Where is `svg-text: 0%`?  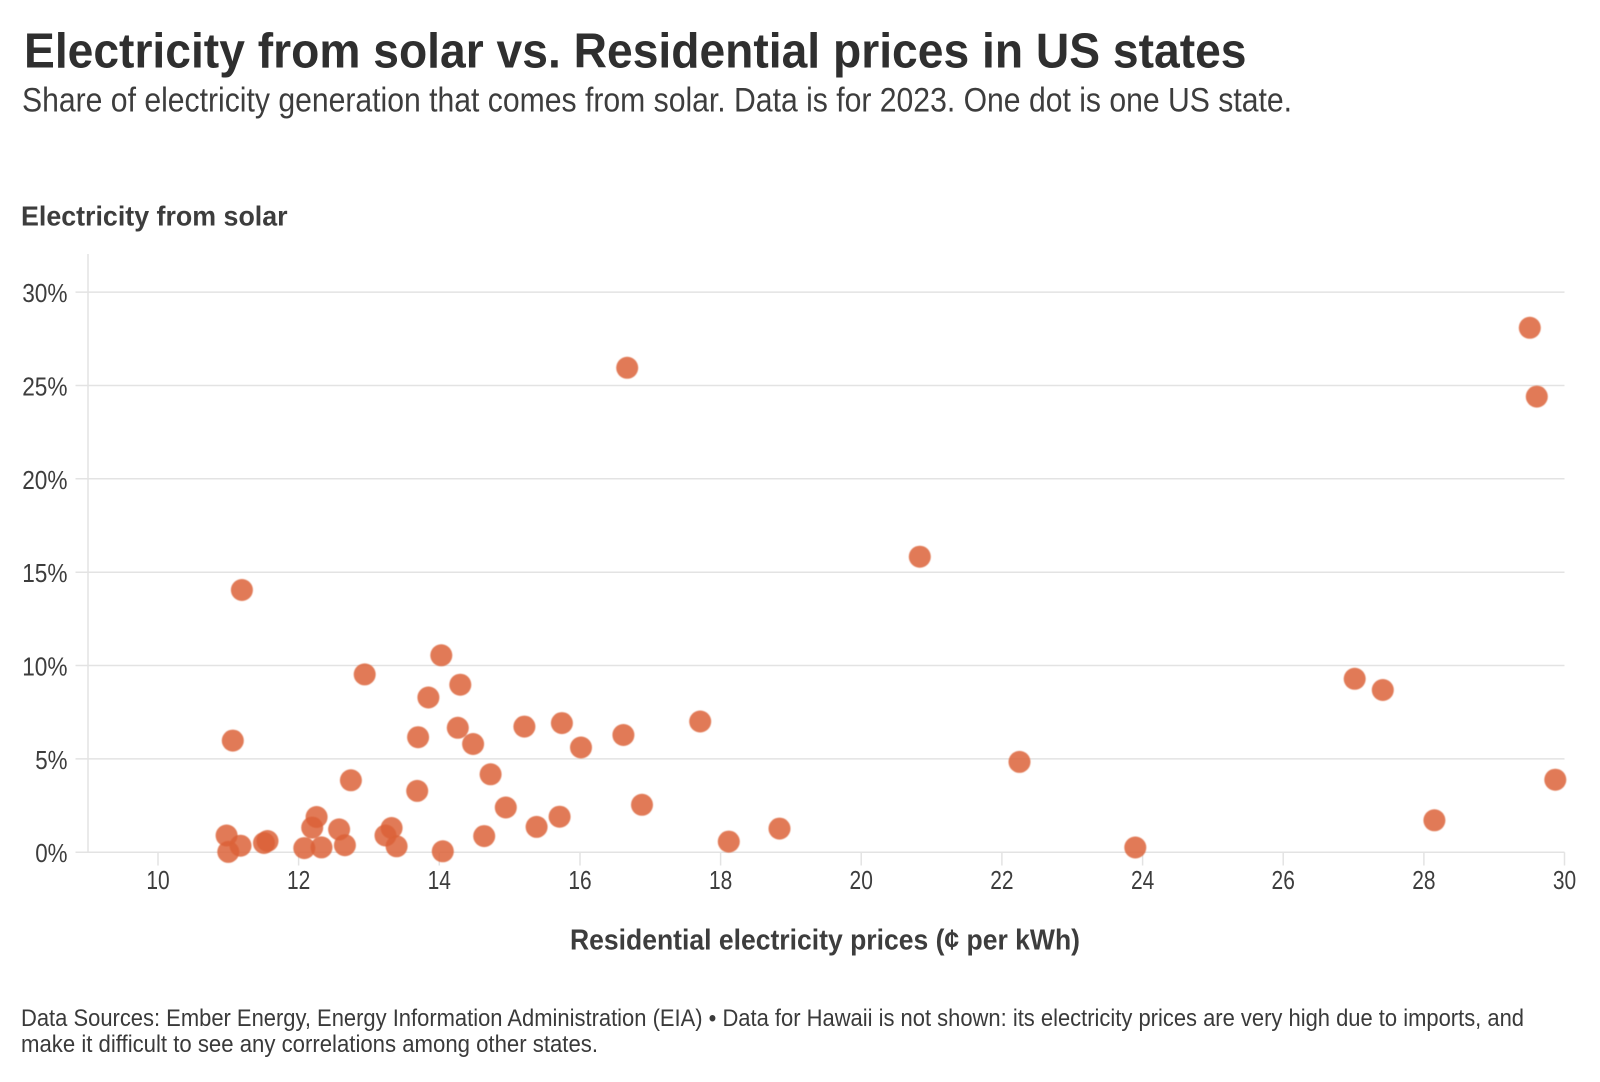 svg-text: 0% is located at coordinates (51, 853).